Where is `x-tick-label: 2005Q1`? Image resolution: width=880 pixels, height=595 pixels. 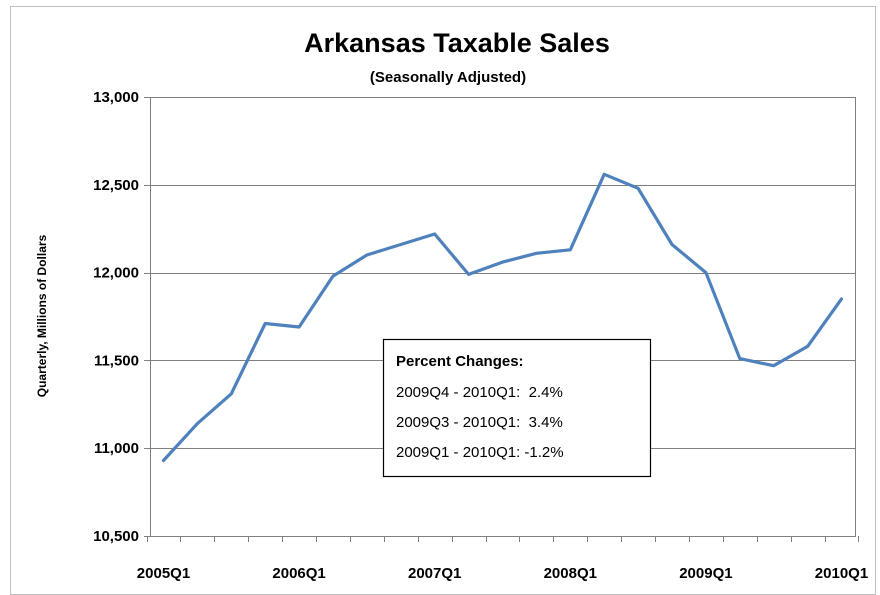 x-tick-label: 2005Q1 is located at coordinates (163, 573).